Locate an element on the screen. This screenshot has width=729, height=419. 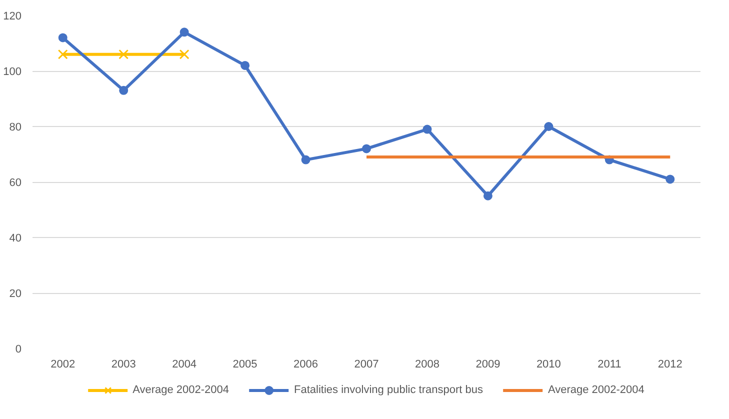
y-tick-label: 120 is located at coordinates (12, 16).